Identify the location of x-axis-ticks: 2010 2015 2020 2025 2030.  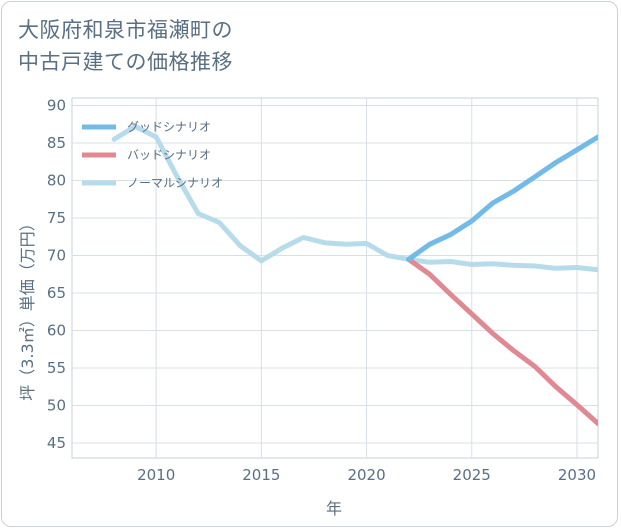
(366, 475).